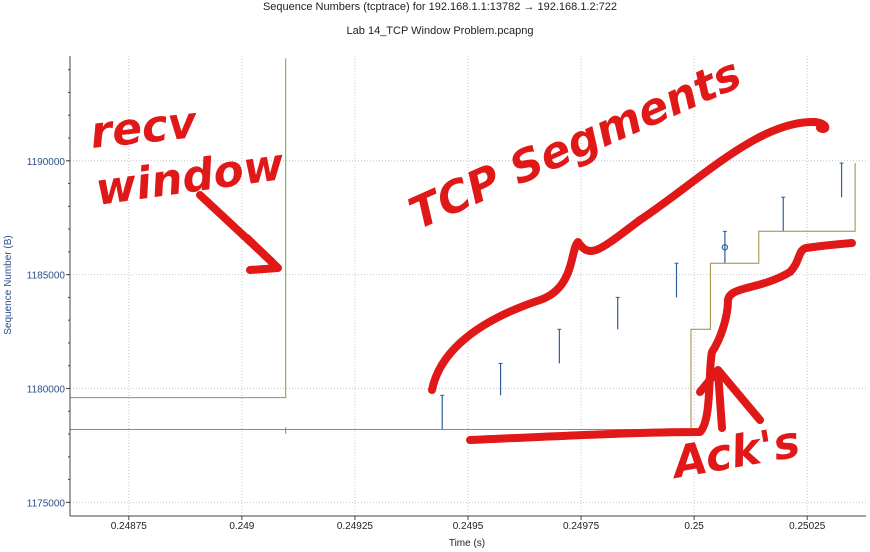  I want to click on y-tick-label: 1180000, so click(46, 389).